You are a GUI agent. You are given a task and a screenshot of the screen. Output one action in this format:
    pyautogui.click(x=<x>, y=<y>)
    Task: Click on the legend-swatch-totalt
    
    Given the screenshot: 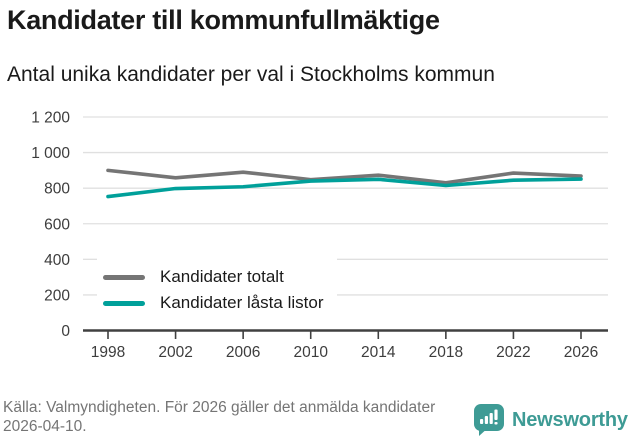 What is the action you would take?
    pyautogui.click(x=124, y=277)
    